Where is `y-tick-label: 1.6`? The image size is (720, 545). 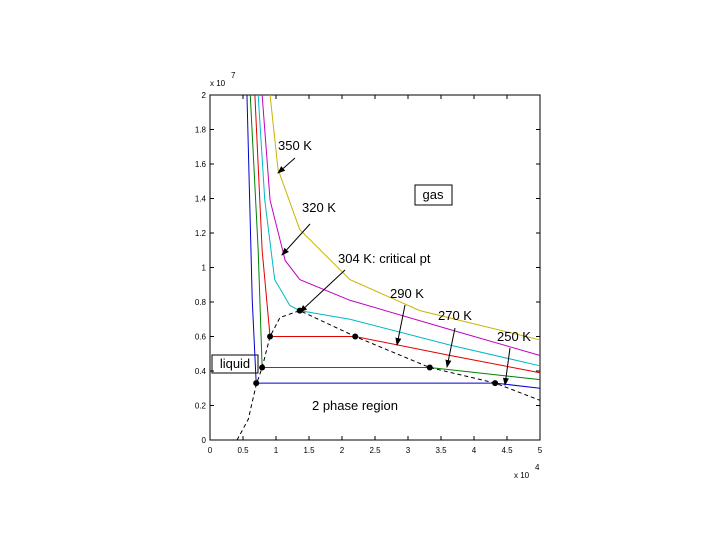 y-tick-label: 1.6 is located at coordinates (201, 164).